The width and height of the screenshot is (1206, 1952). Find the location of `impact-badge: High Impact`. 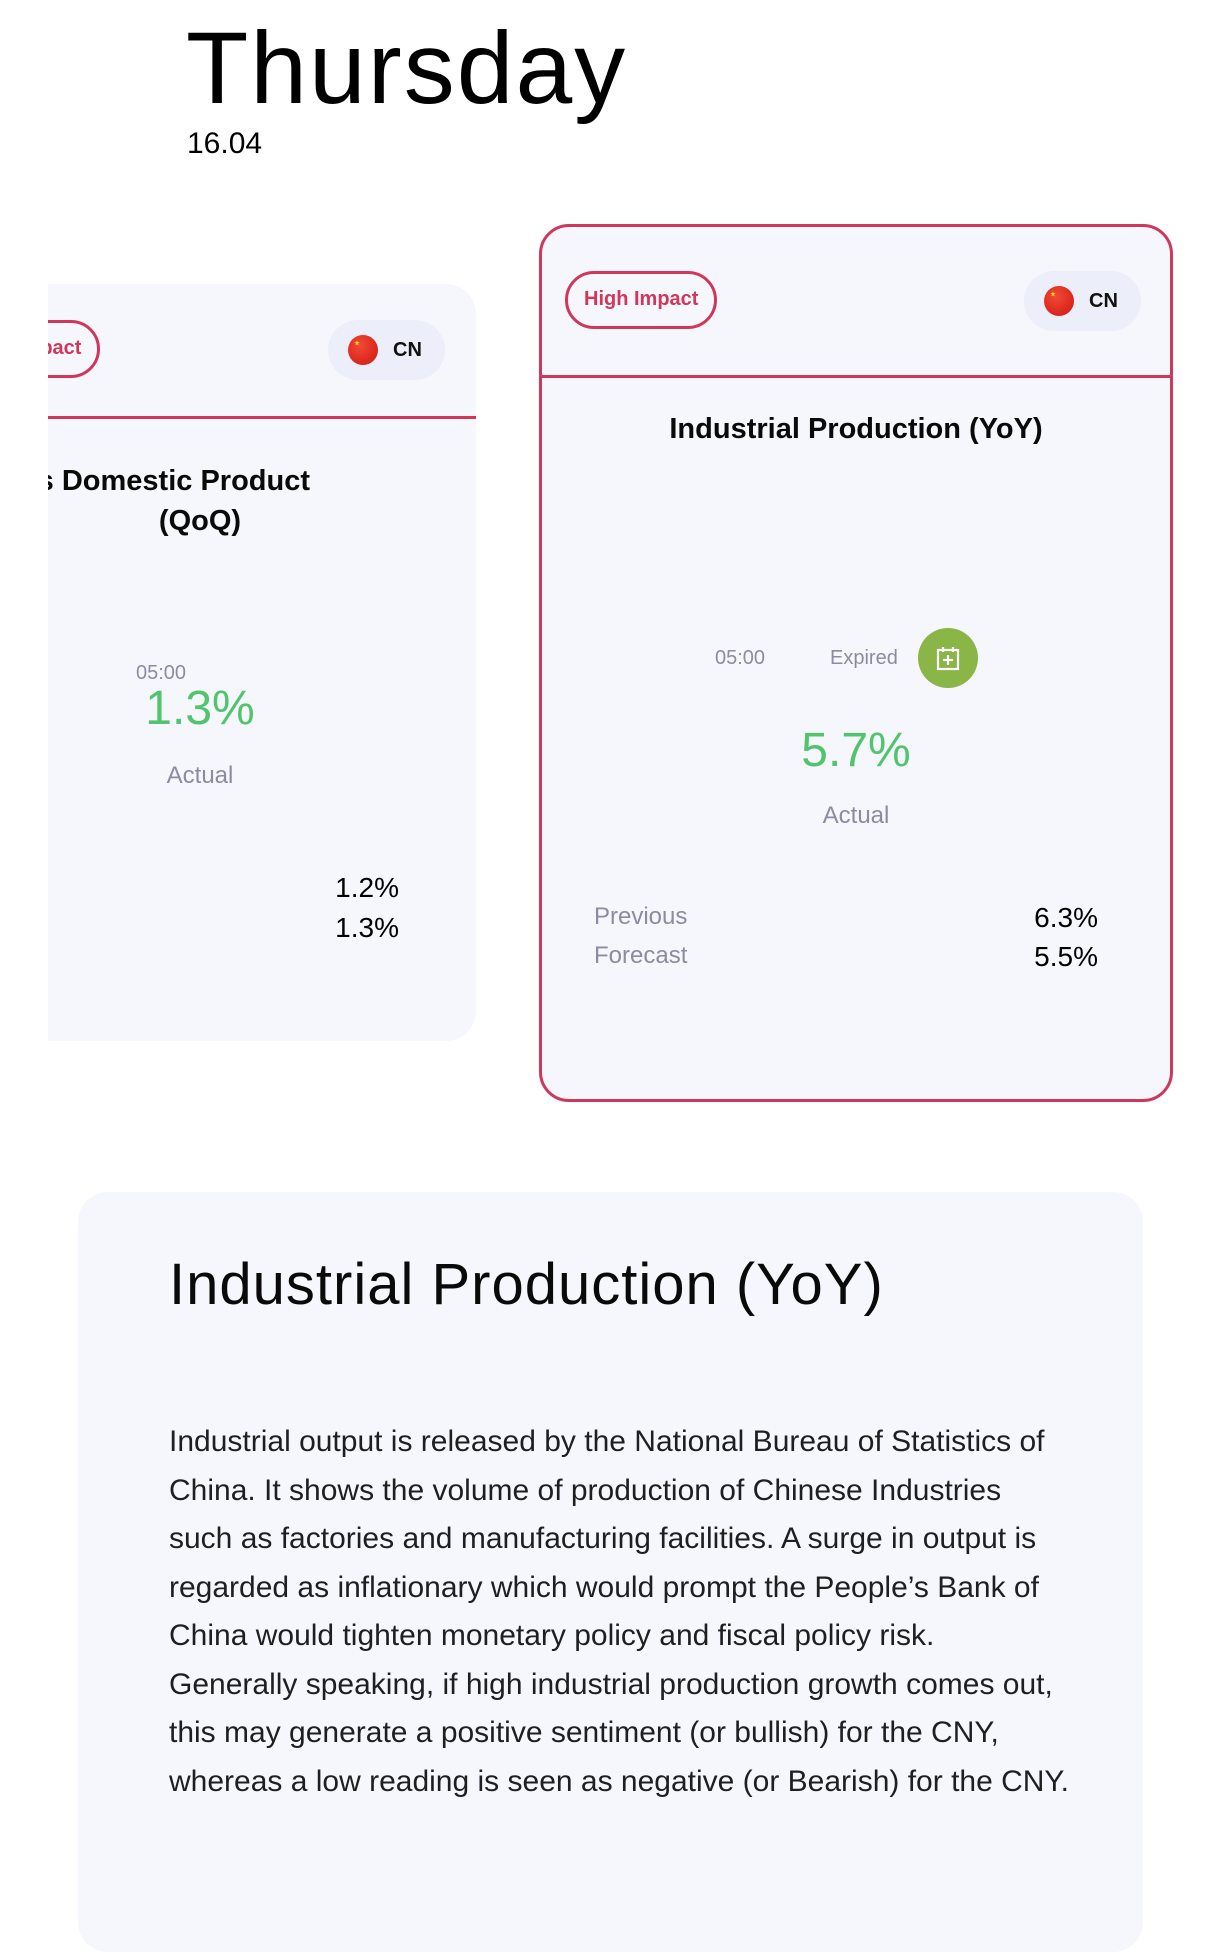

impact-badge: High Impact is located at coordinates (641, 300).